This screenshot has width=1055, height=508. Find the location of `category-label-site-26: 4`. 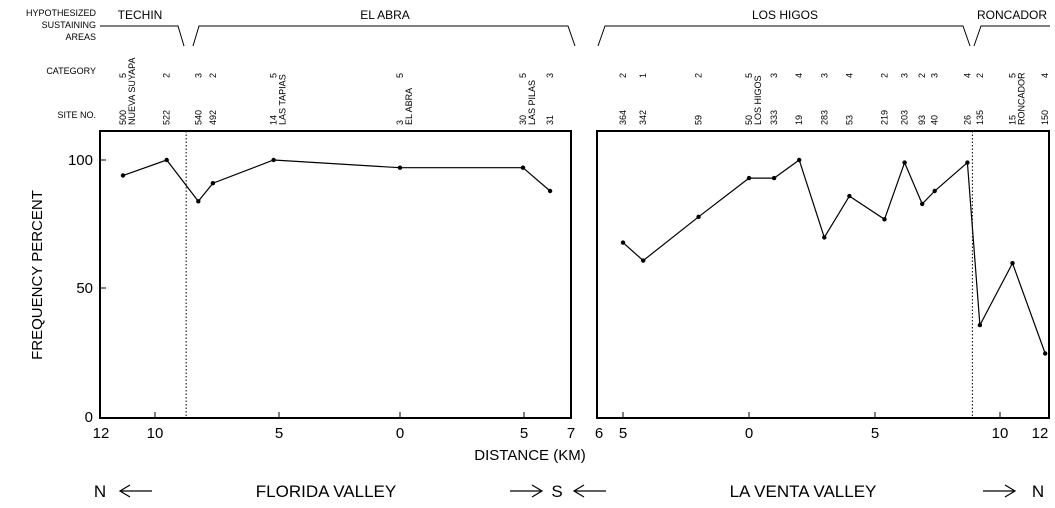

category-label-site-26: 4 is located at coordinates (967, 75).